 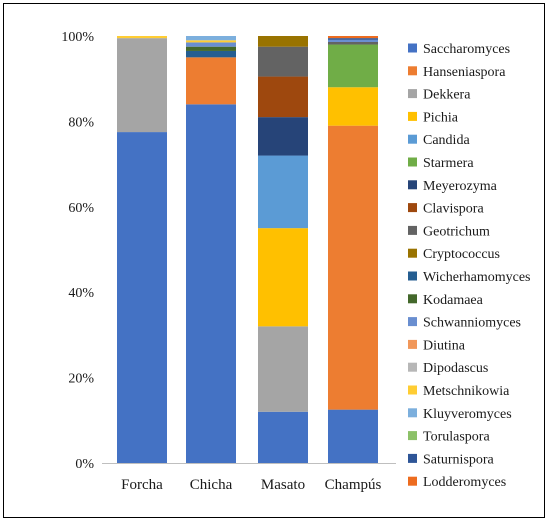 I want to click on legend-label: Dipodascus, so click(x=455, y=368).